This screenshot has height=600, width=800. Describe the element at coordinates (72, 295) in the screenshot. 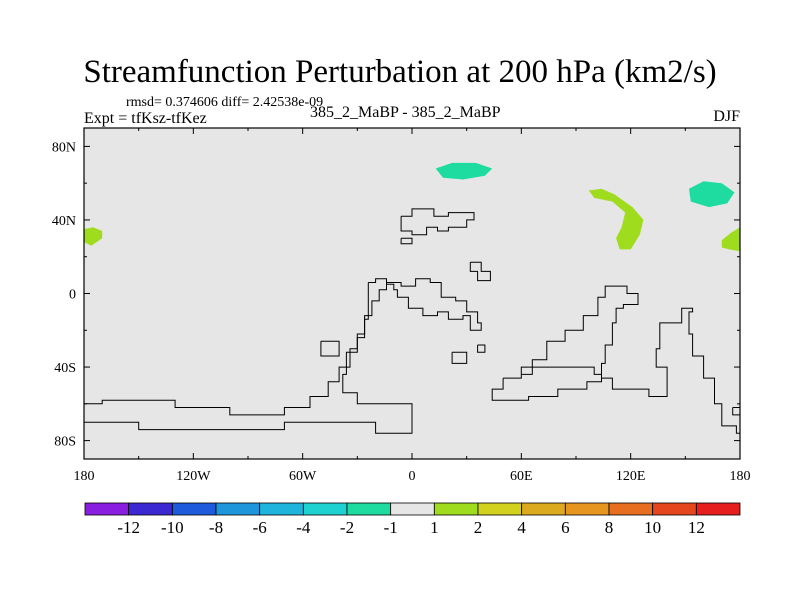

I see `y-tick-label: 0` at that location.